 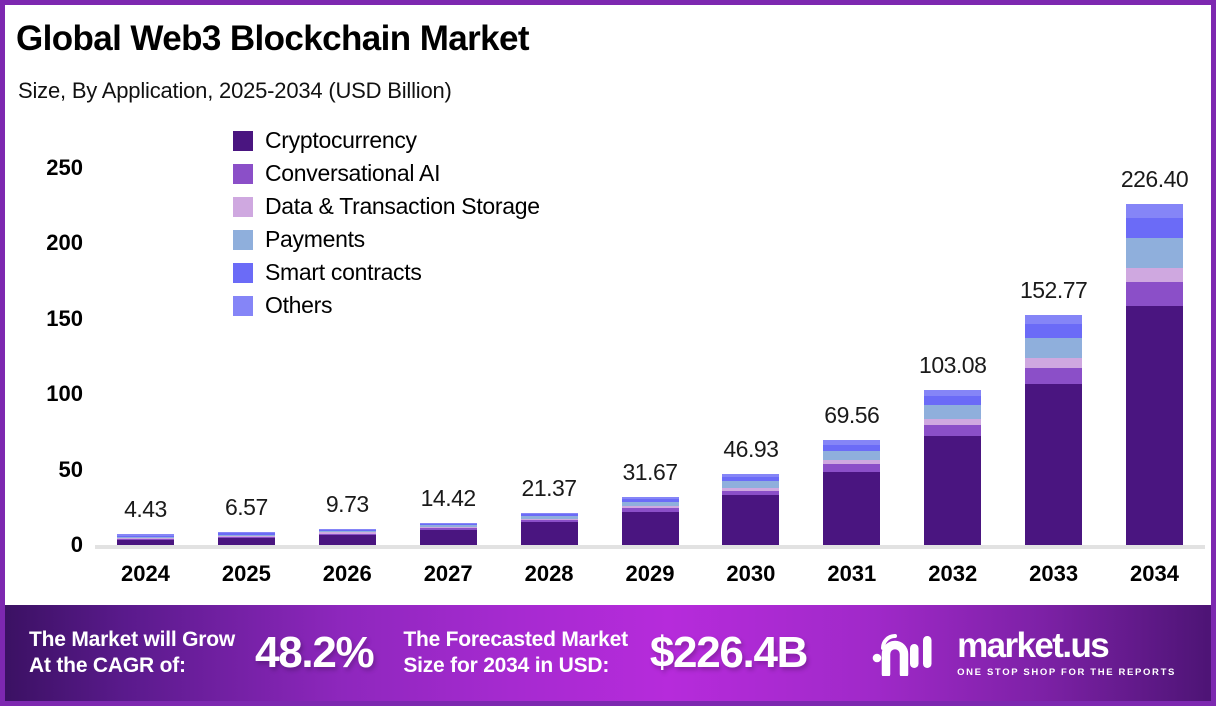 I want to click on legend-item: Data & Transaction Storage, so click(x=386, y=206).